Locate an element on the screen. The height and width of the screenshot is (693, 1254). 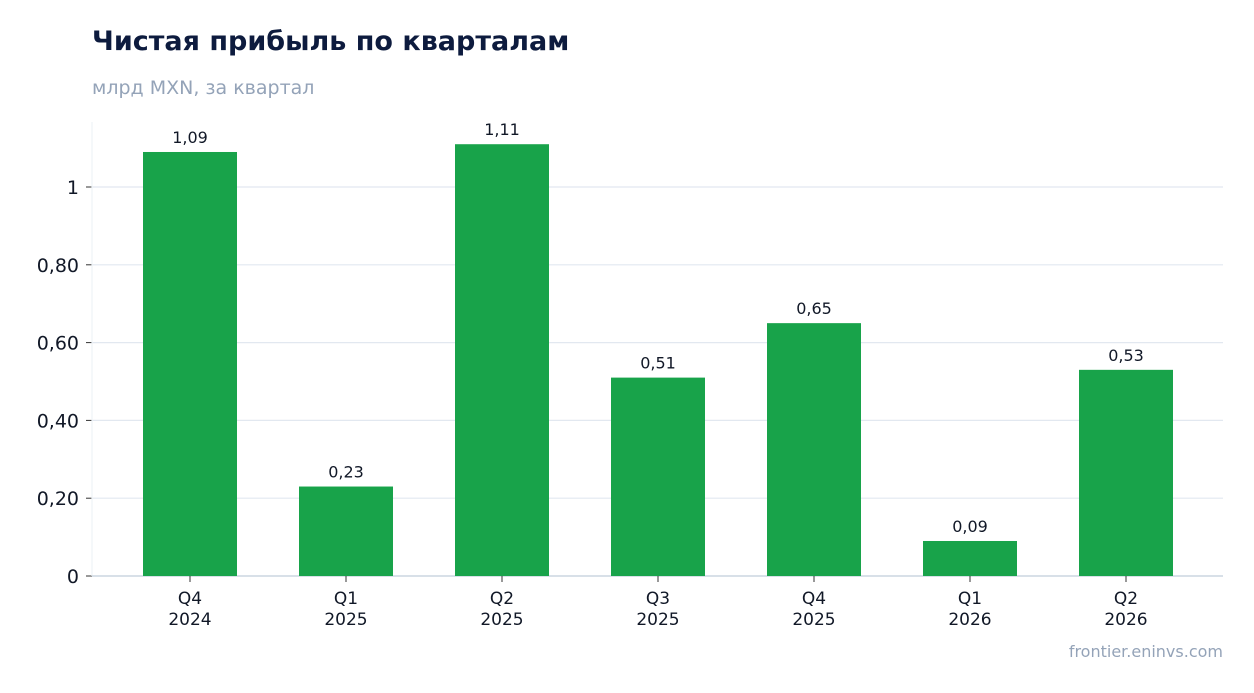
bar-value-label: 0,09 is located at coordinates (970, 526).